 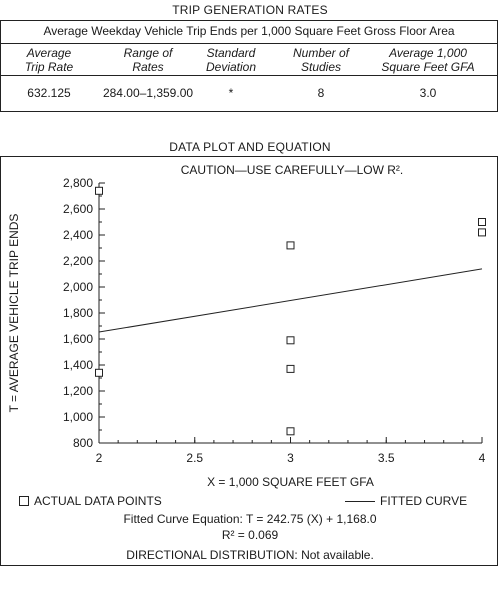 What do you see at coordinates (78, 313) in the screenshot?
I see `y-tick-label: 1,800` at bounding box center [78, 313].